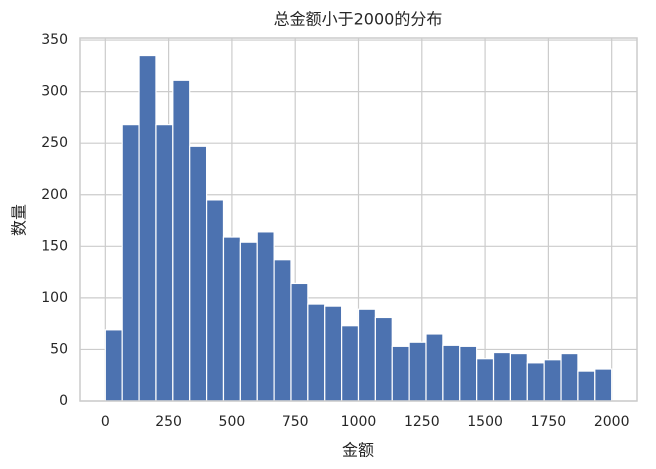 The height and width of the screenshot is (469, 656). I want to click on y-tick-label: 300, so click(54, 92).